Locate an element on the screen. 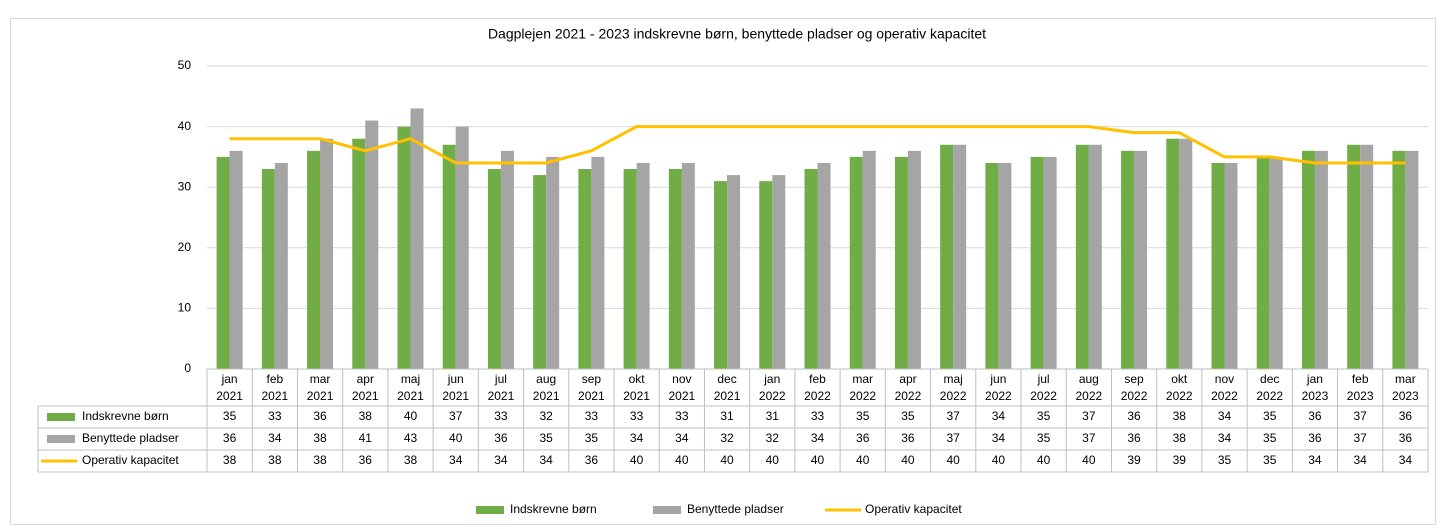 This screenshot has width=1443, height=529. x-tick-label-box: jan 2021 is located at coordinates (229, 387).